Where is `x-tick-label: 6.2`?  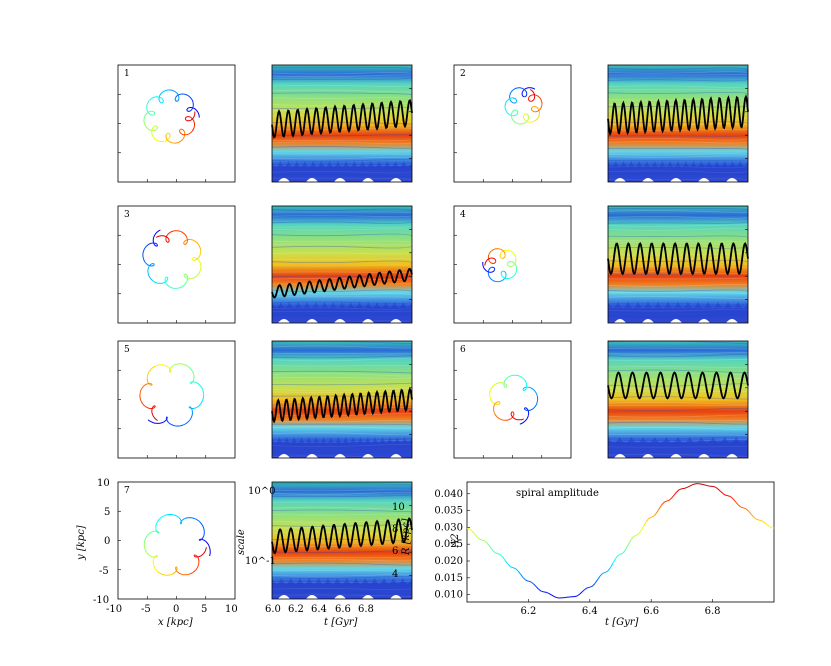 x-tick-label: 6.2 is located at coordinates (528, 611).